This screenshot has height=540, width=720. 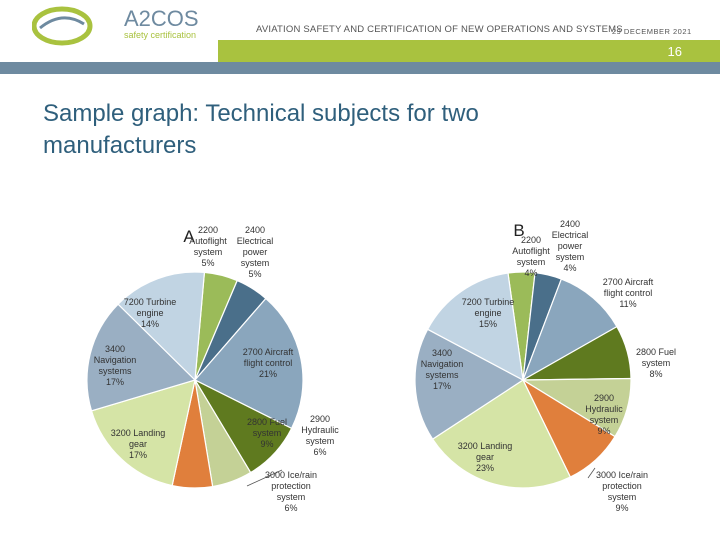 What do you see at coordinates (208, 246) in the screenshot?
I see `pie-a-label-0: 2200 Autoflight system 5%` at bounding box center [208, 246].